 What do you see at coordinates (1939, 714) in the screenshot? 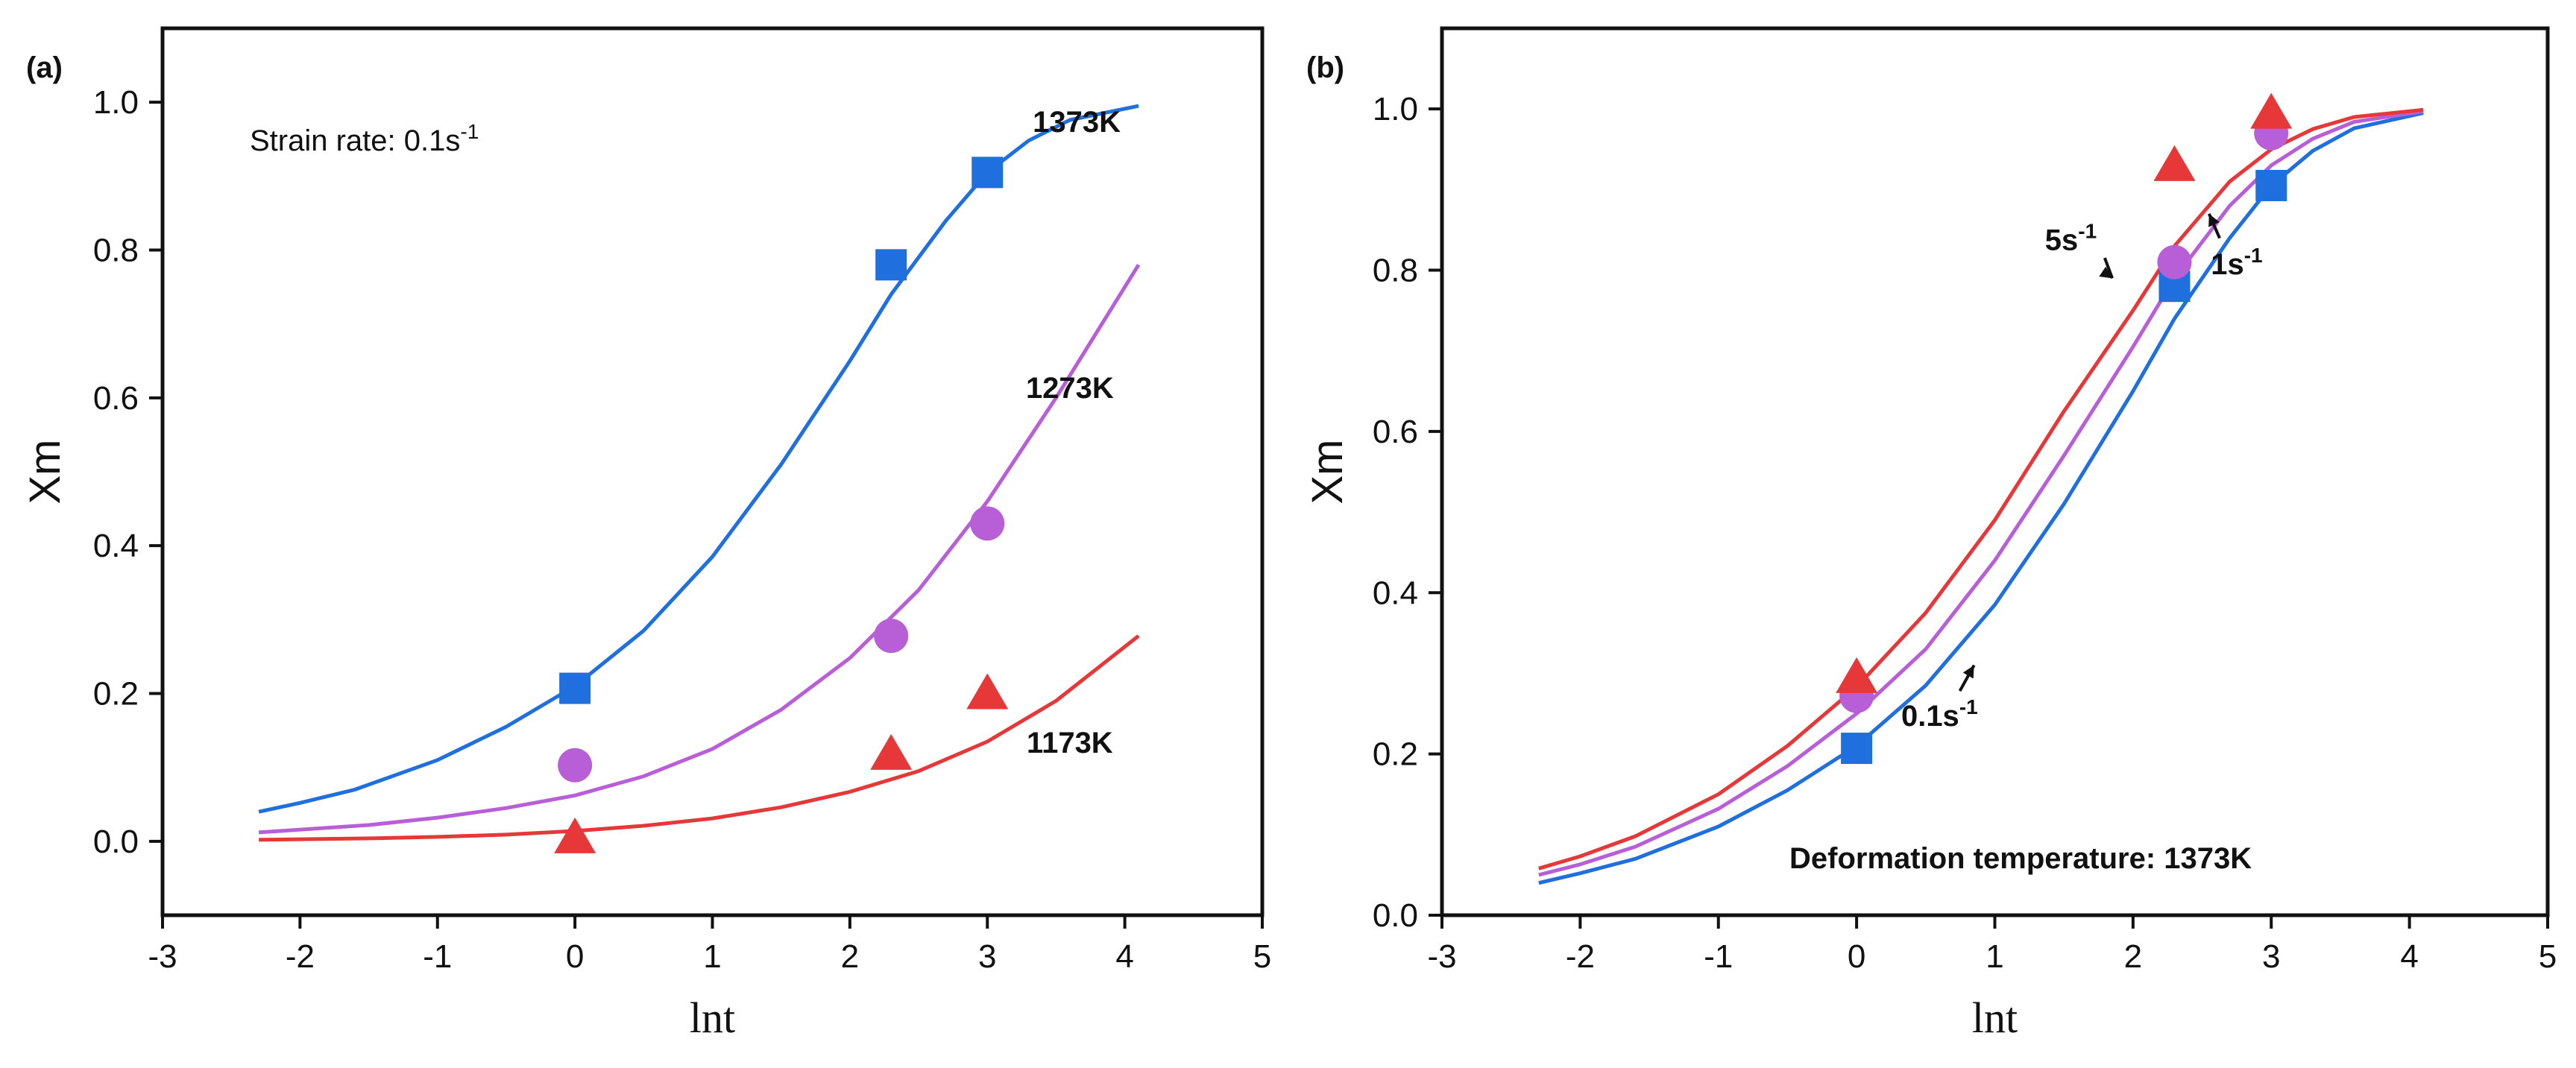
I see `series-label: 0.1s-1` at bounding box center [1939, 714].